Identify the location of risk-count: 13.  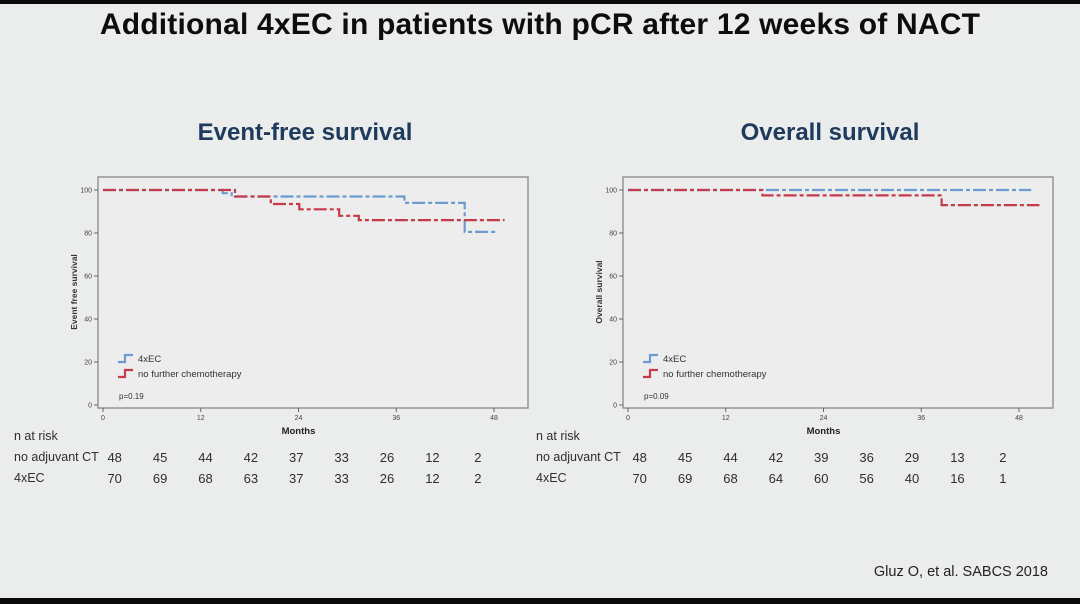
(957, 457).